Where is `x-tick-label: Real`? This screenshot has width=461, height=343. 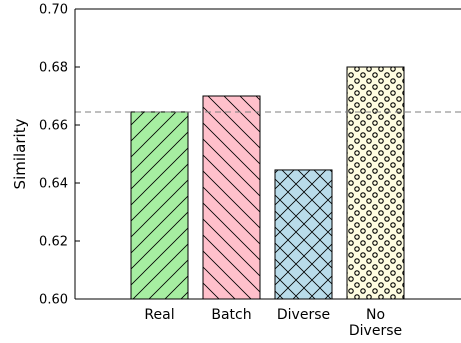
x-tick-label: Real is located at coordinates (159, 315).